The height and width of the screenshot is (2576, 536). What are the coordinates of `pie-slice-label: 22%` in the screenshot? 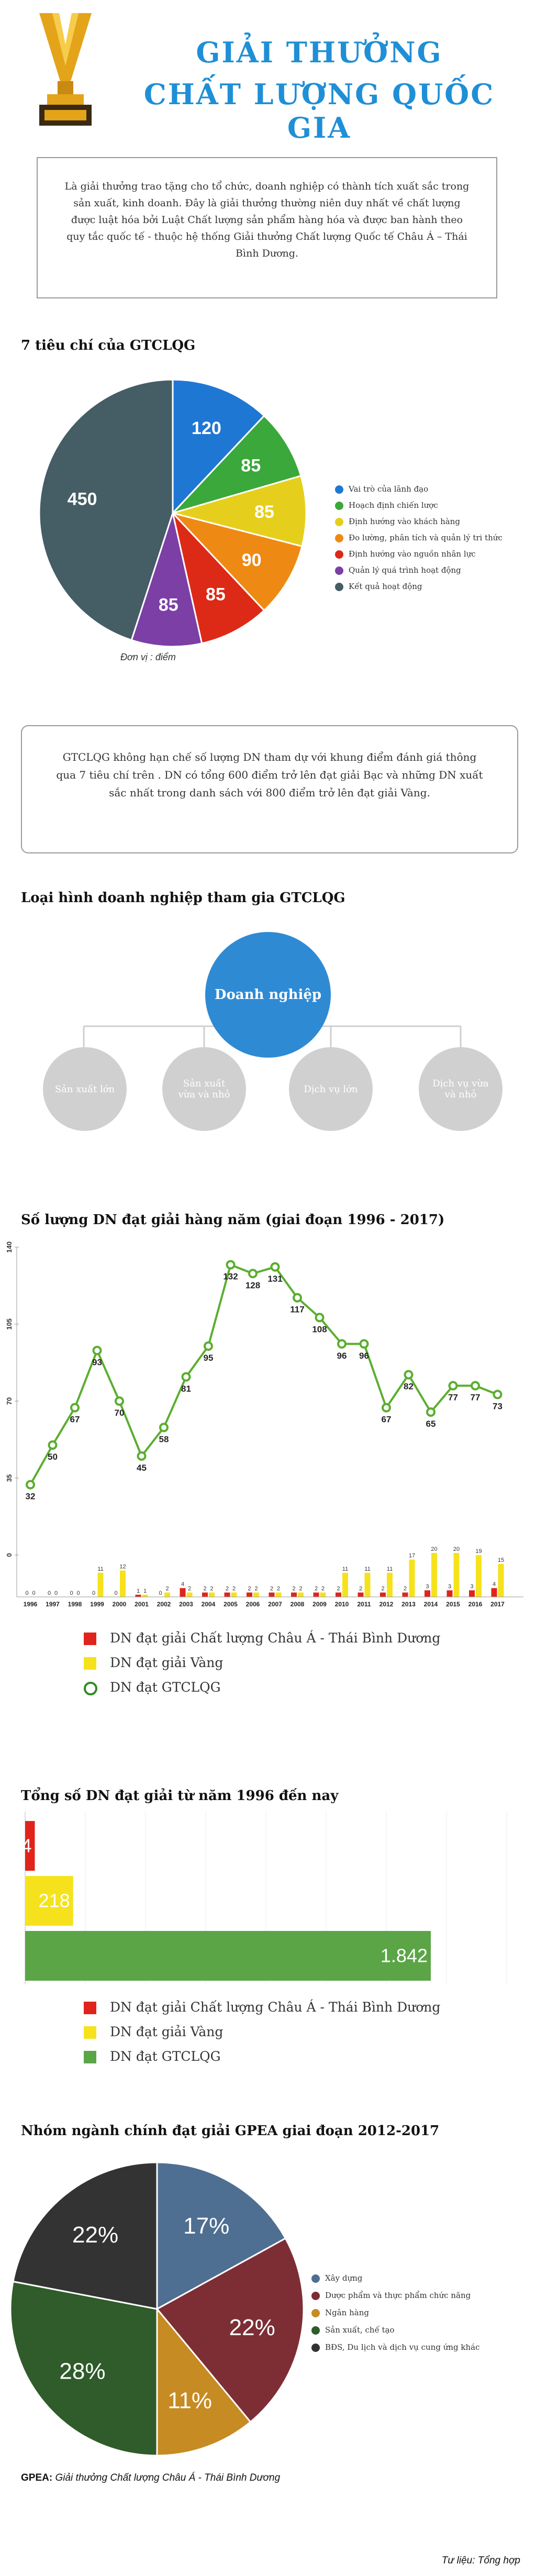 It's located at (252, 2327).